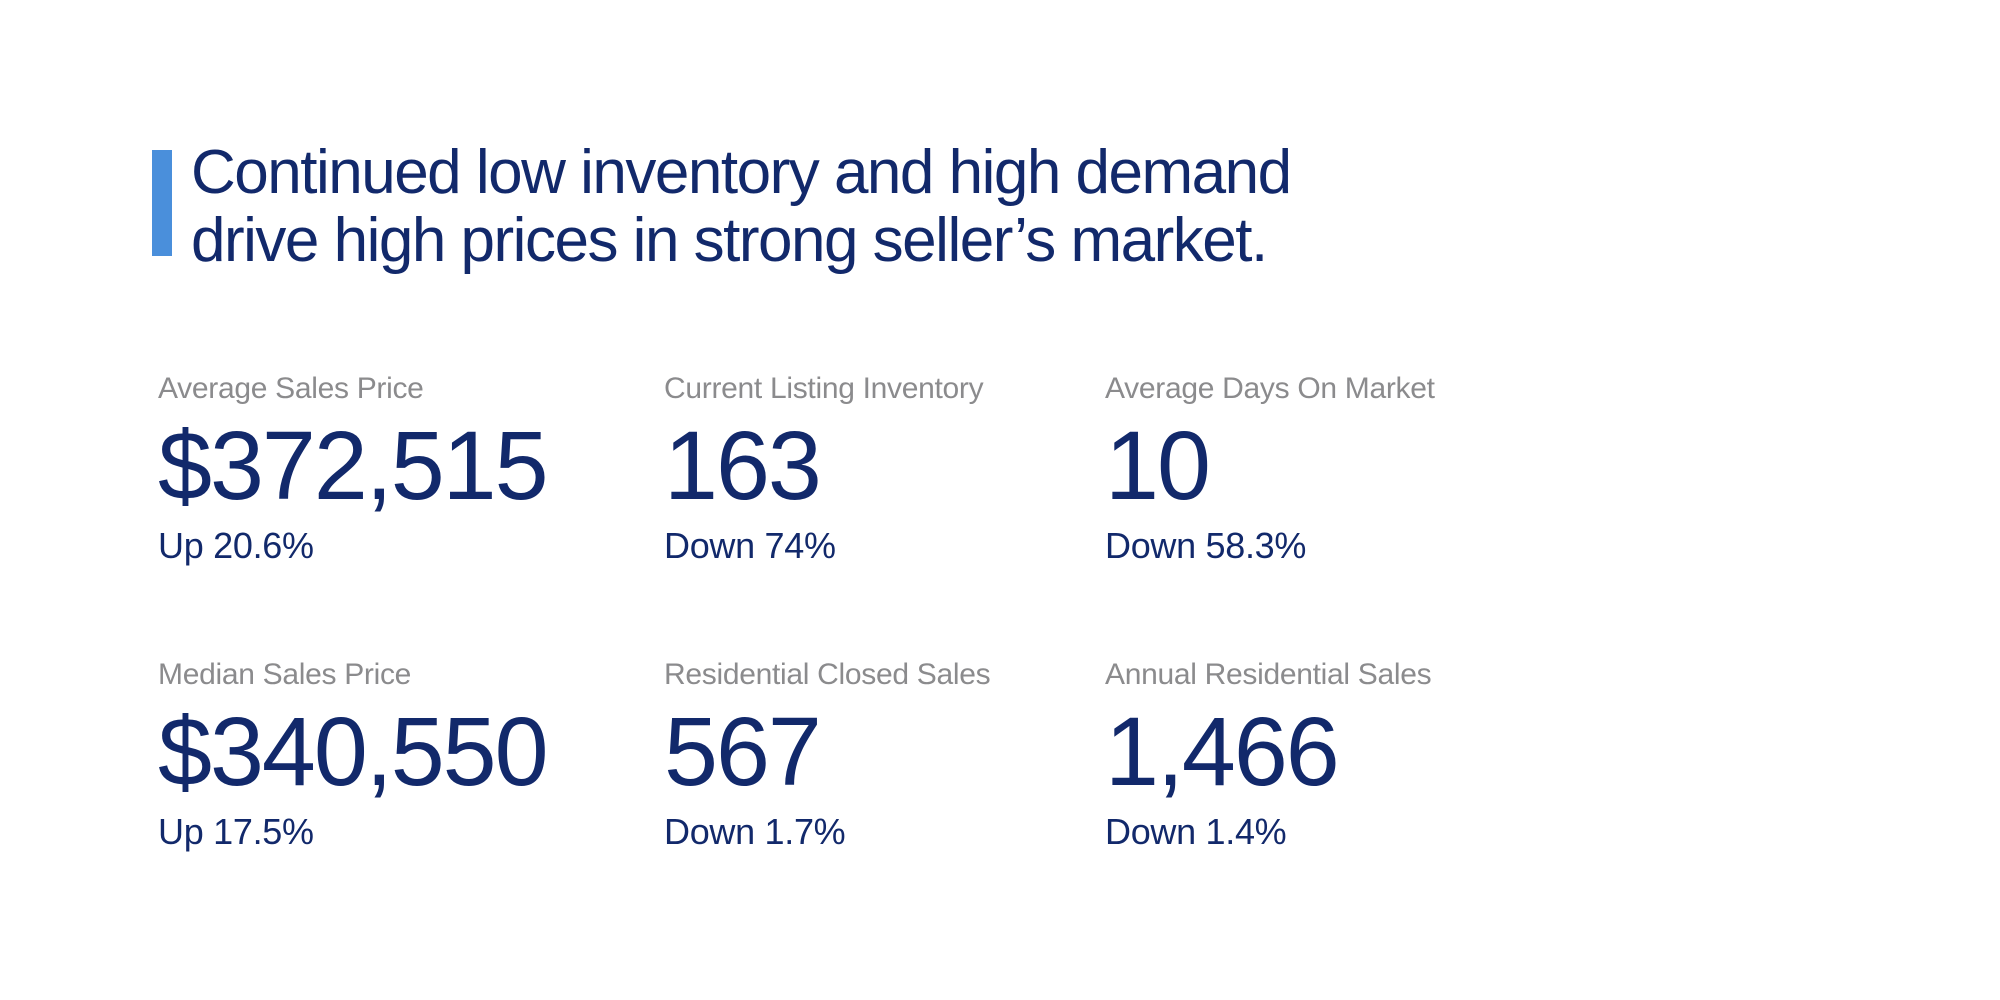 The width and height of the screenshot is (2000, 1000). Describe the element at coordinates (755, 831) in the screenshot. I see `stat-delta: Down 1.7%` at that location.